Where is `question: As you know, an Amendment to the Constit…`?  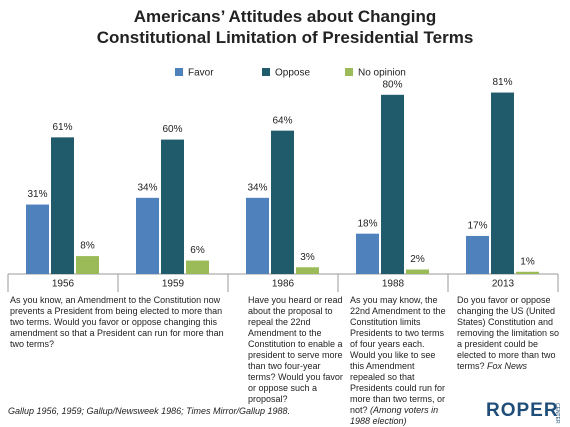 question: As you know, an Amendment to the Constit… is located at coordinates (117, 322).